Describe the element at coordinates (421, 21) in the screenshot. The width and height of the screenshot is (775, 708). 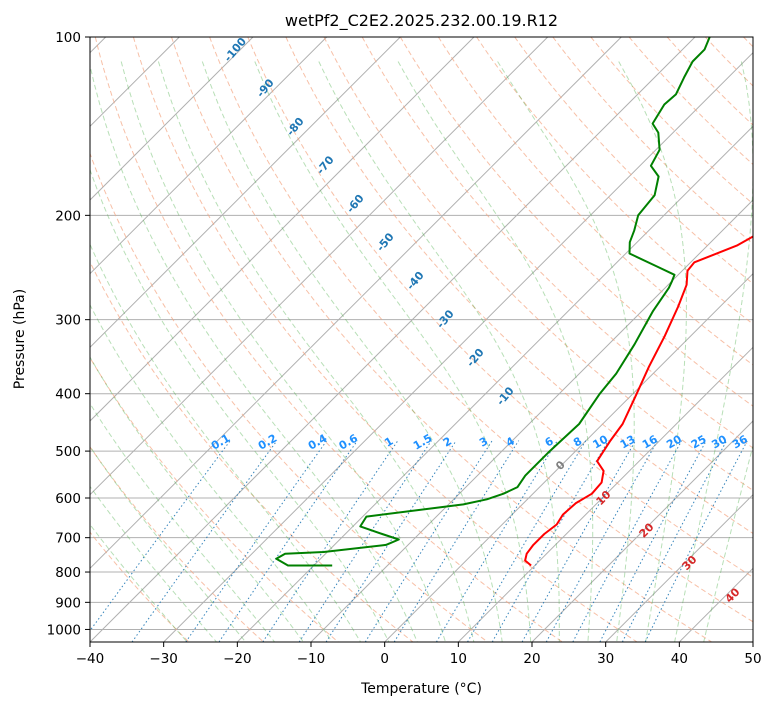
I see `chart-title: wetPf2_C2E2.2025.232.00.19.R12` at that location.